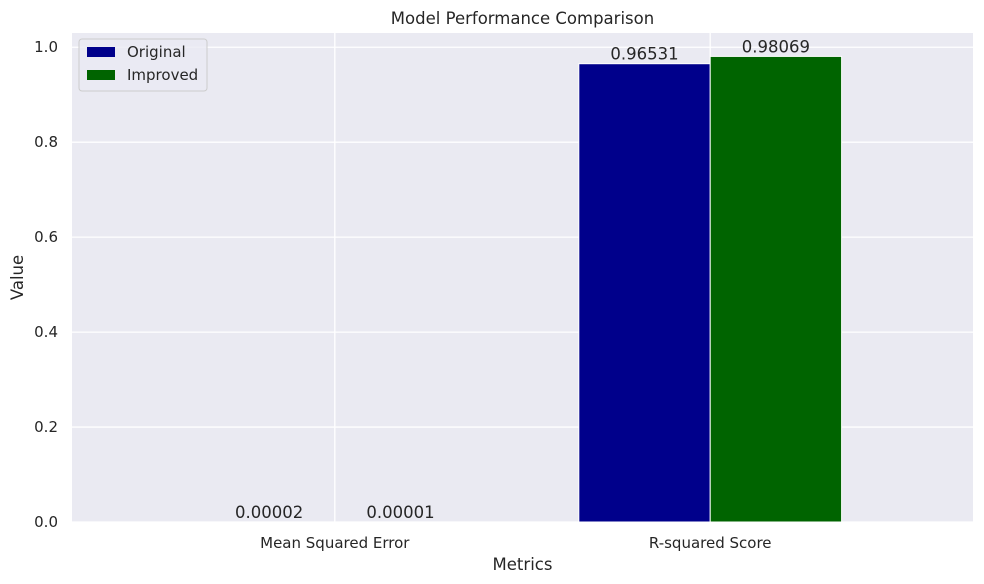 This screenshot has height=584, width=984. Describe the element at coordinates (46, 427) in the screenshot. I see `y-tick-label: 0.2` at that location.